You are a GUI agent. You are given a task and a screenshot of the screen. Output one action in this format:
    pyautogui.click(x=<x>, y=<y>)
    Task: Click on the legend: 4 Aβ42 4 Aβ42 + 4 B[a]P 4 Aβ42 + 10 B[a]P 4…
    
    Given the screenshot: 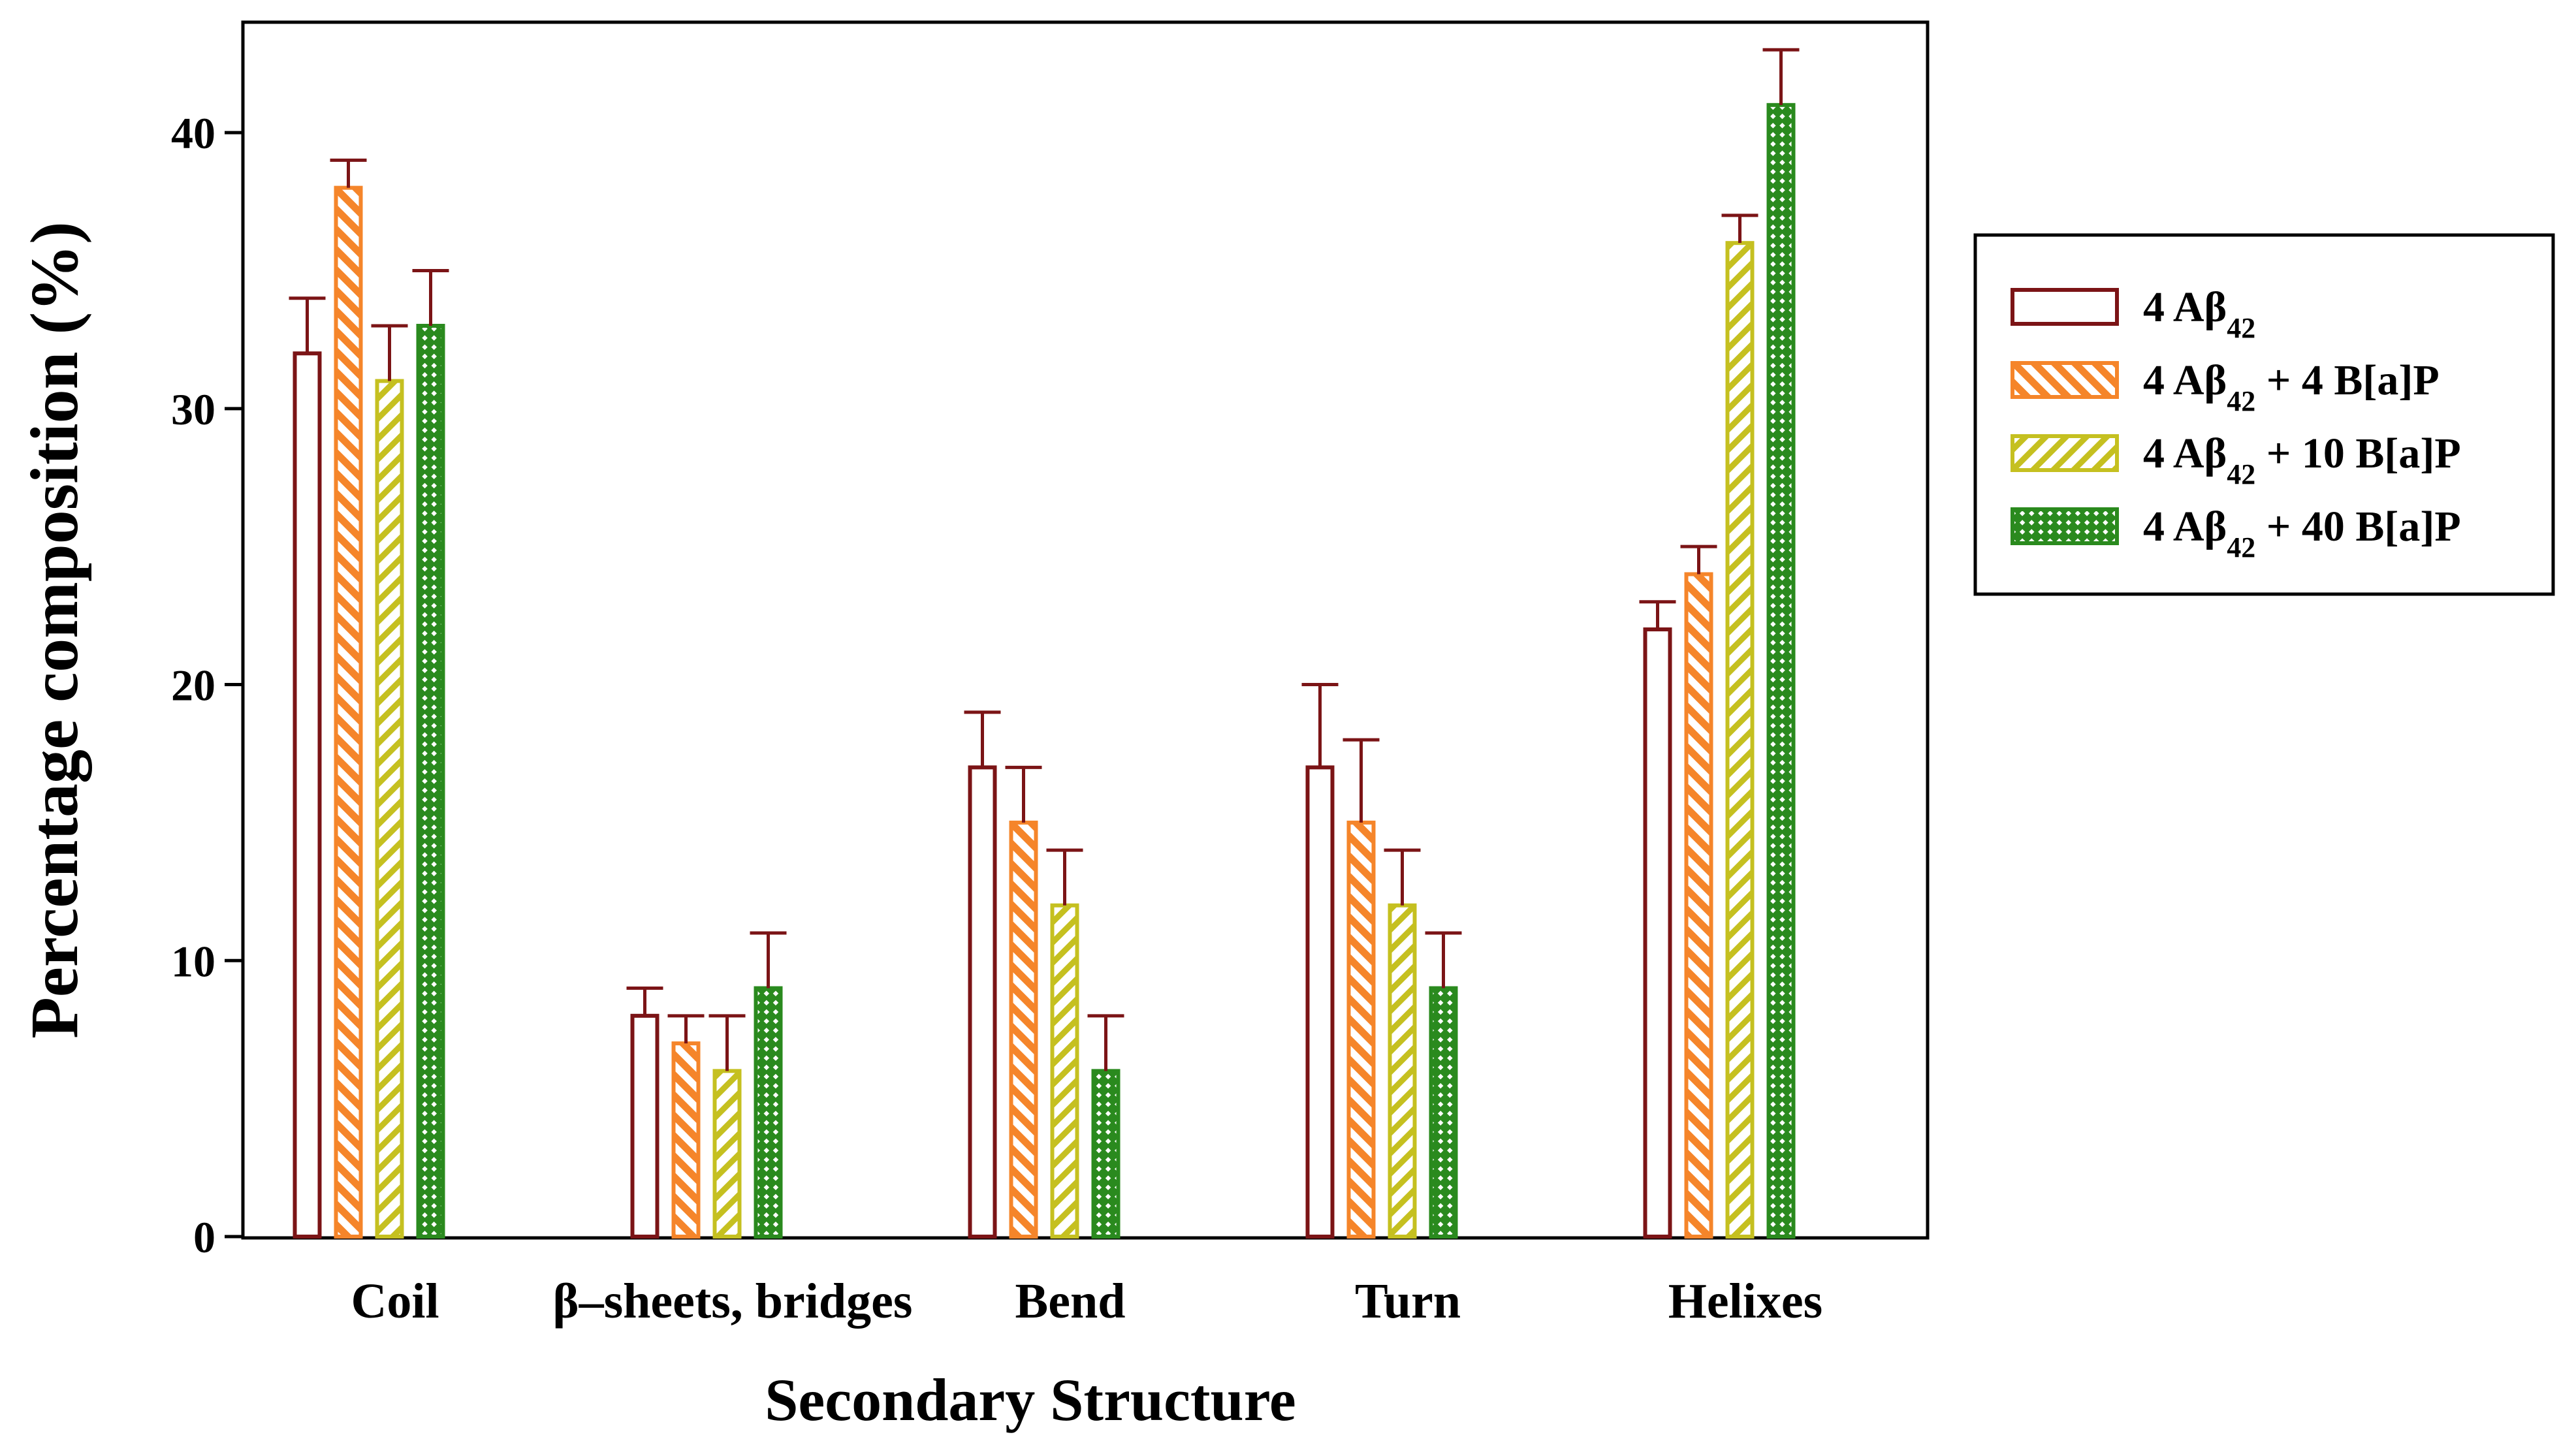 What is the action you would take?
    pyautogui.click(x=2264, y=414)
    